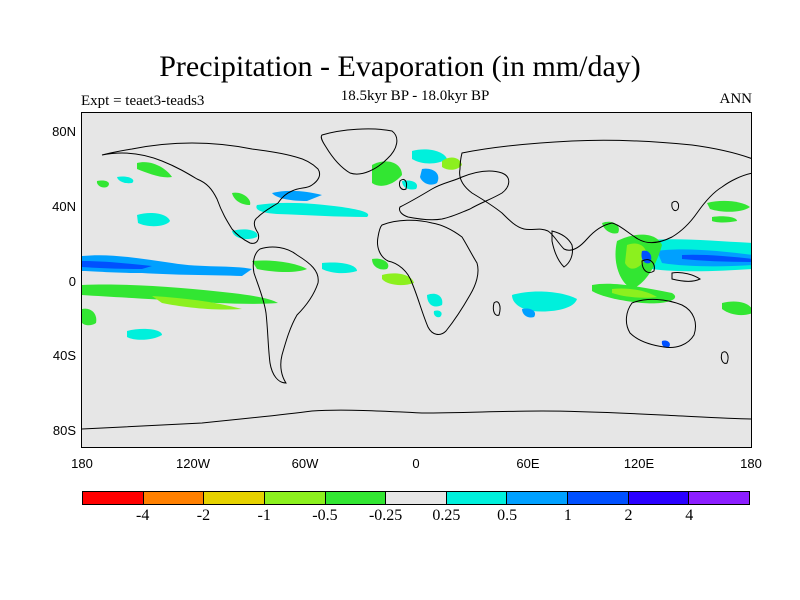  What do you see at coordinates (648, 266) in the screenshot?
I see `coast-borneo` at bounding box center [648, 266].